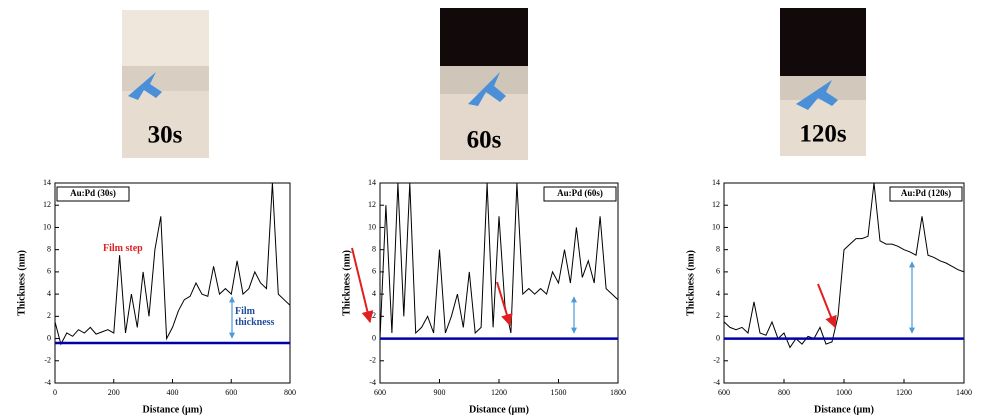 Image resolution: width=982 pixels, height=417 pixels. Describe the element at coordinates (618, 392) in the screenshot. I see `x-tick-label: 1800` at that location.